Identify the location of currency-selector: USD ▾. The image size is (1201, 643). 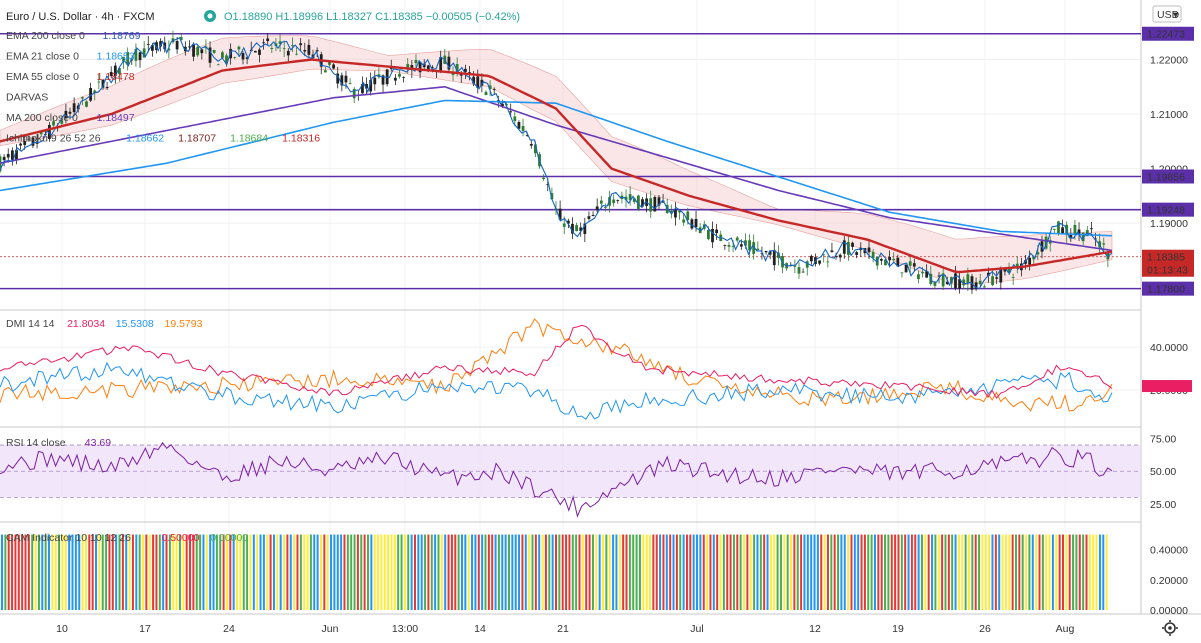
(1167, 14).